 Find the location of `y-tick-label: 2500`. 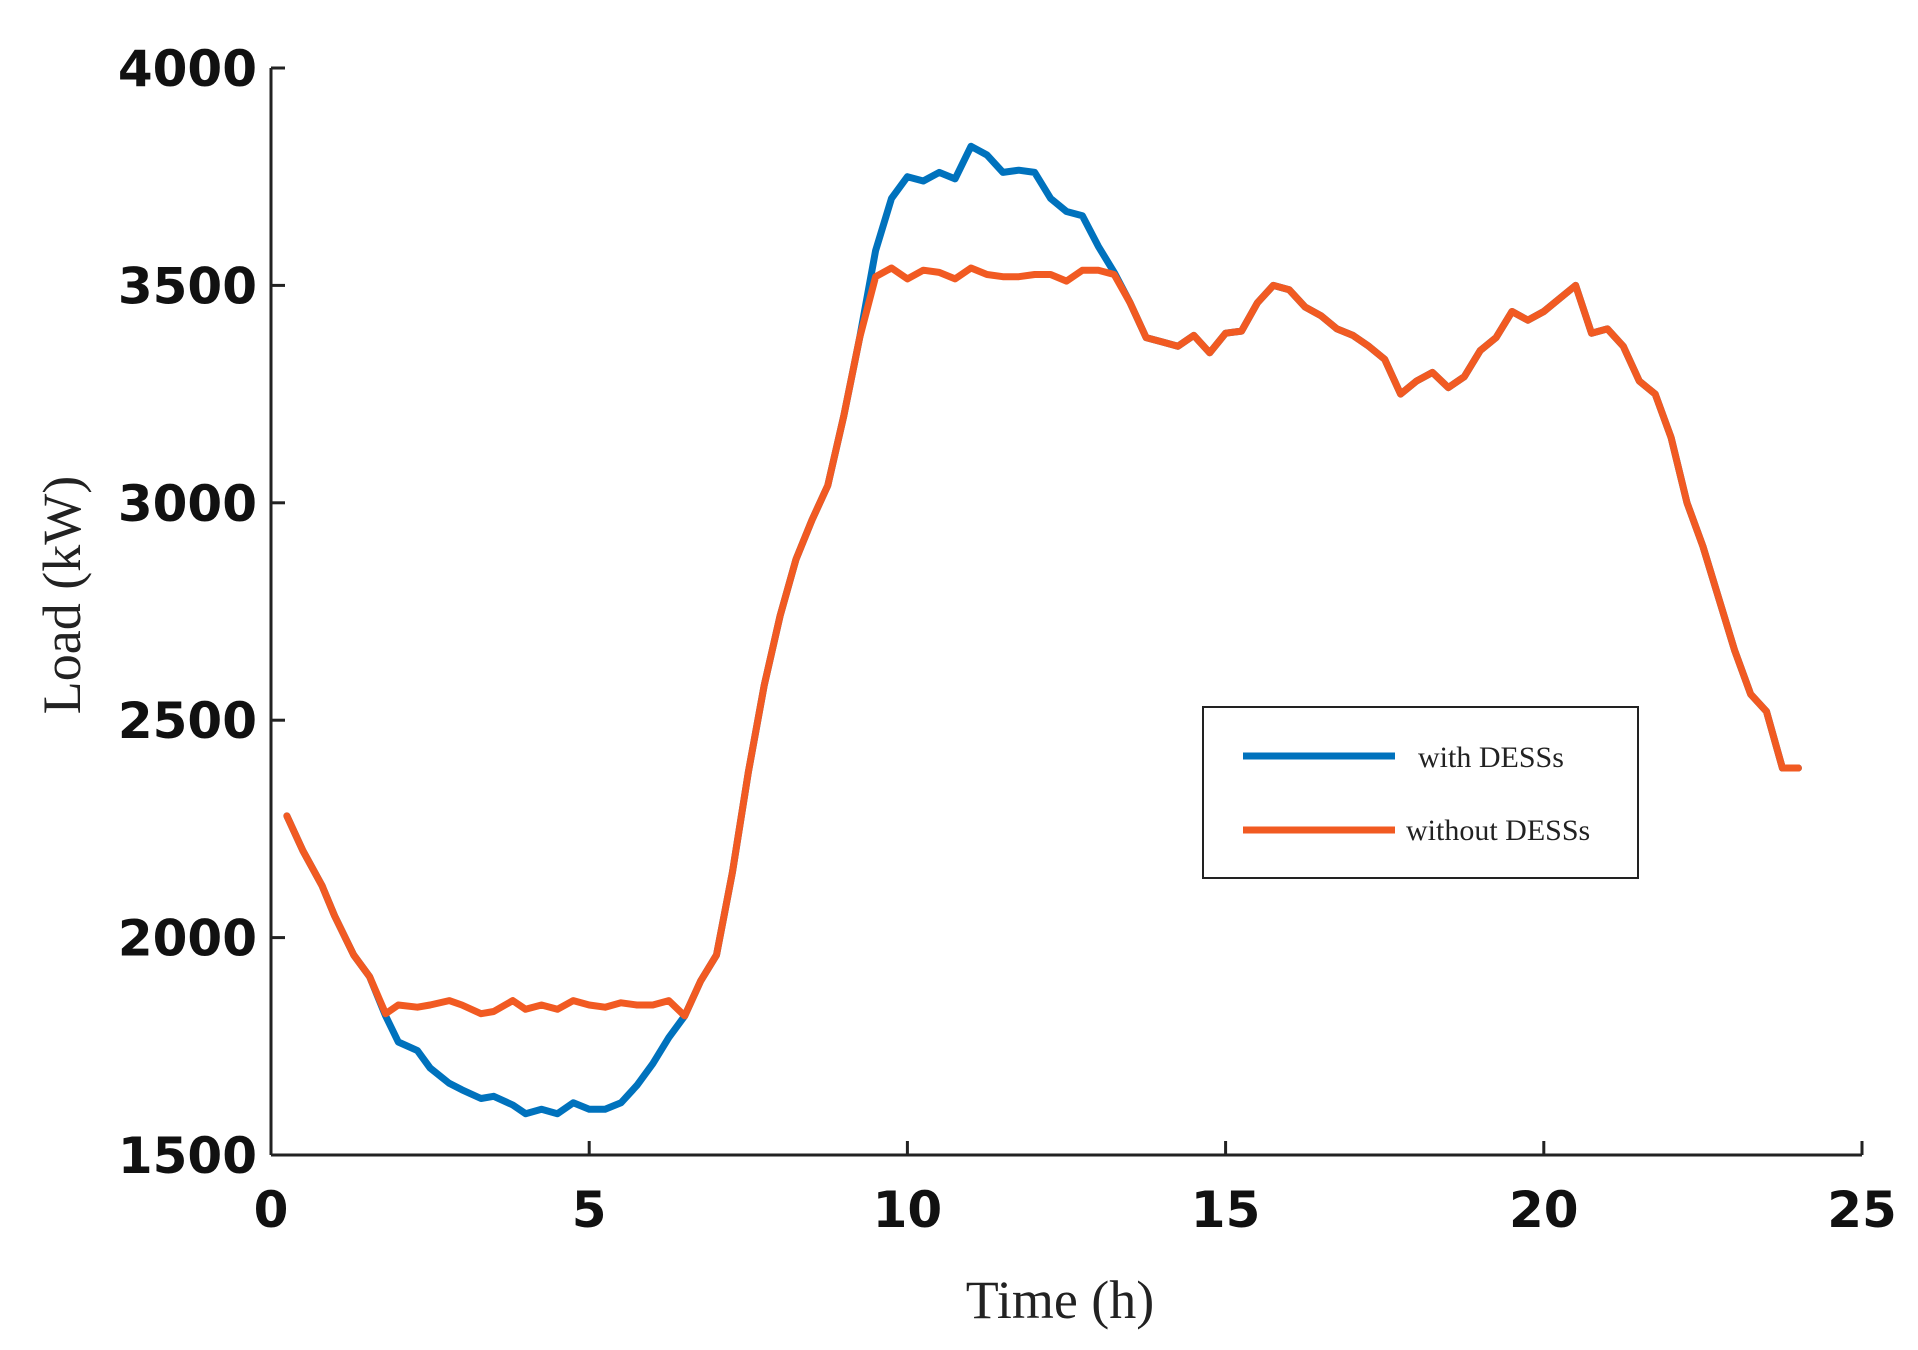

y-tick-label: 2500 is located at coordinates (187, 721).